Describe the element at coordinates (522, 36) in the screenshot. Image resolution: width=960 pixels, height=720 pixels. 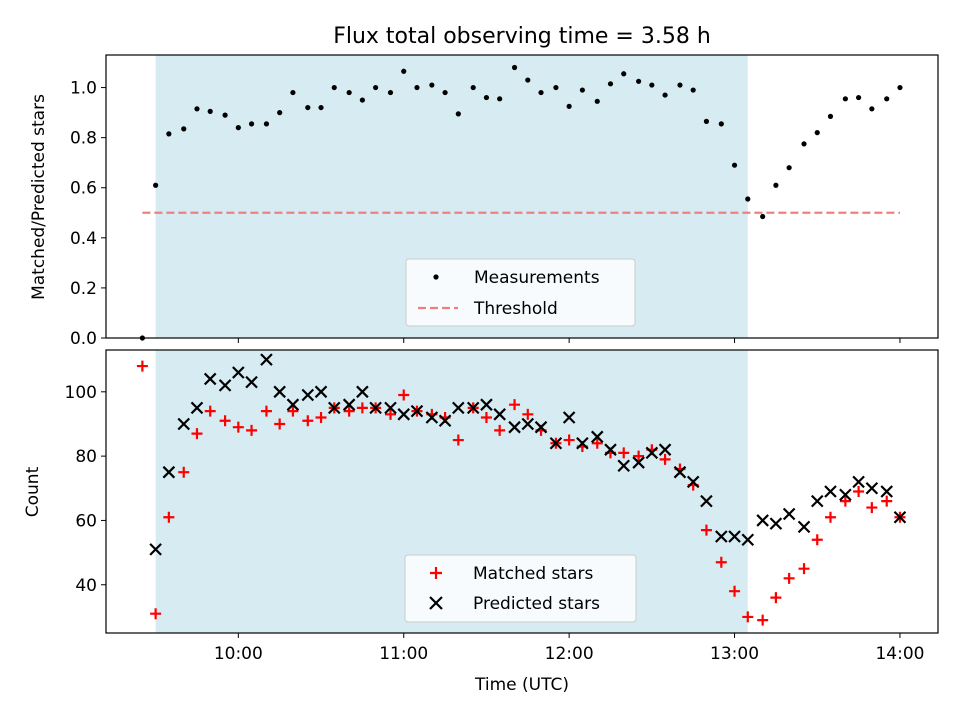
I see `chart-title: Flux total observing time = 3.58 h` at that location.